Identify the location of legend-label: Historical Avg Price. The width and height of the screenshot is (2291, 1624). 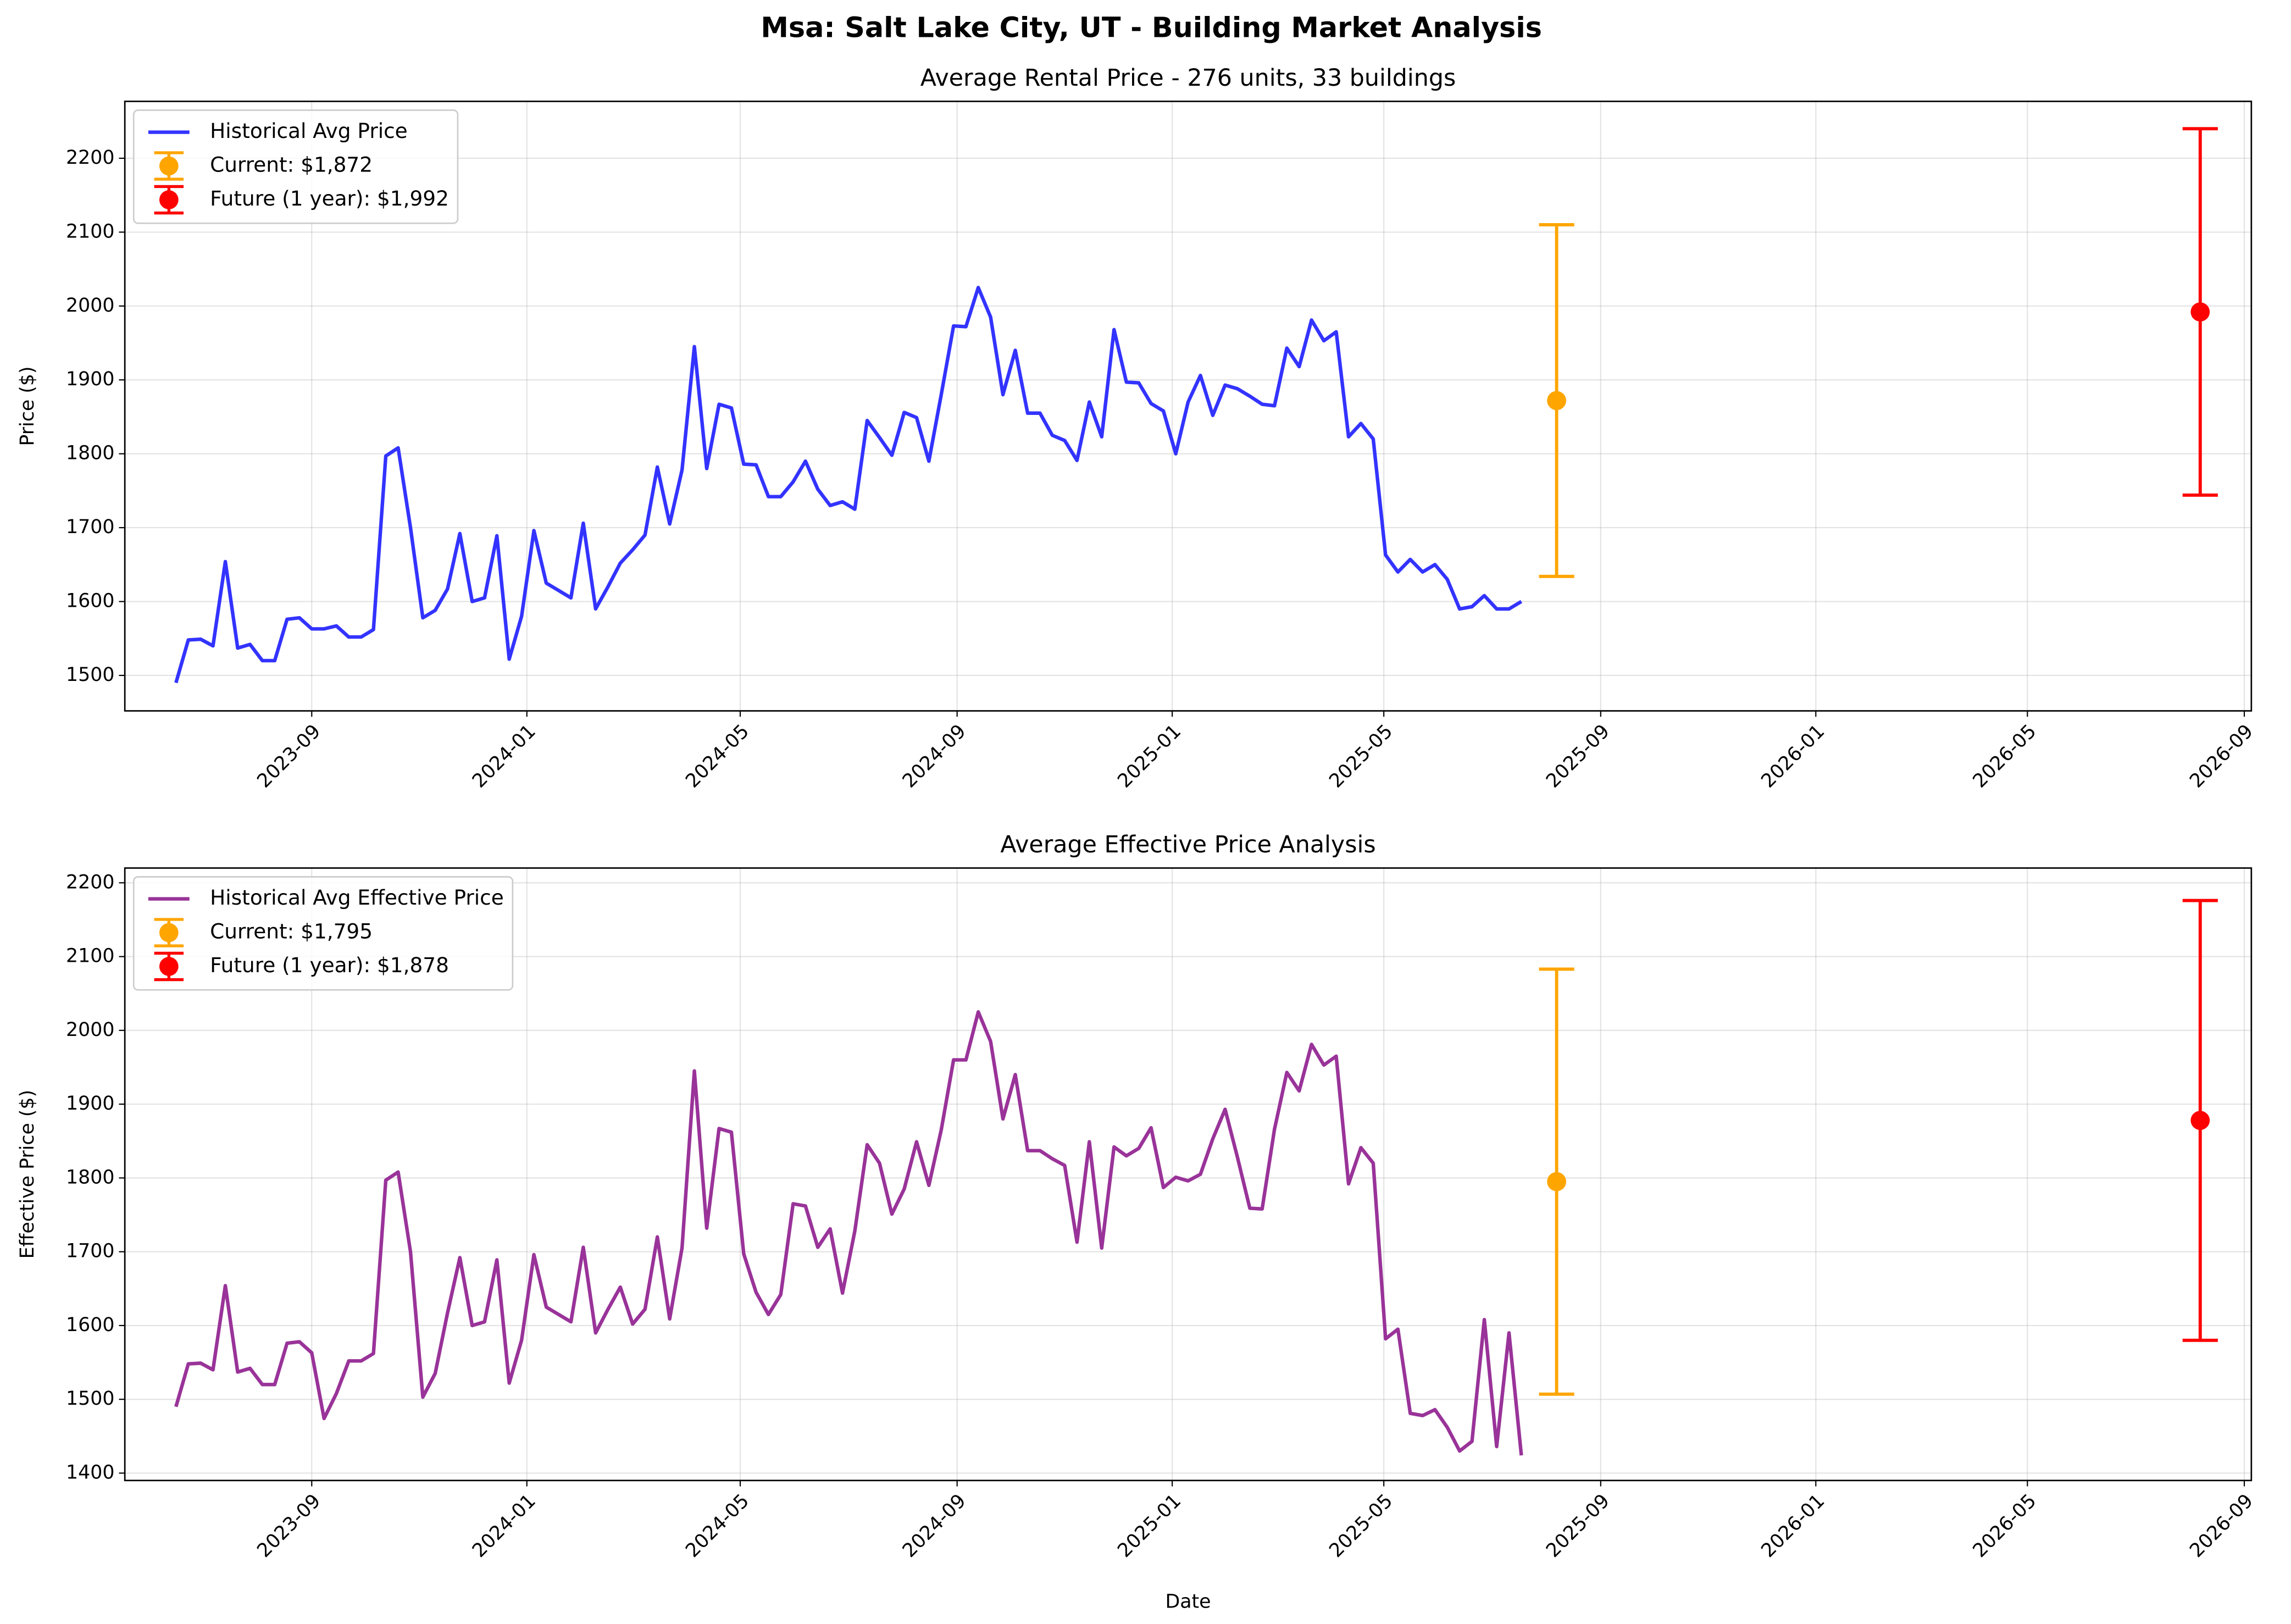
(309, 131).